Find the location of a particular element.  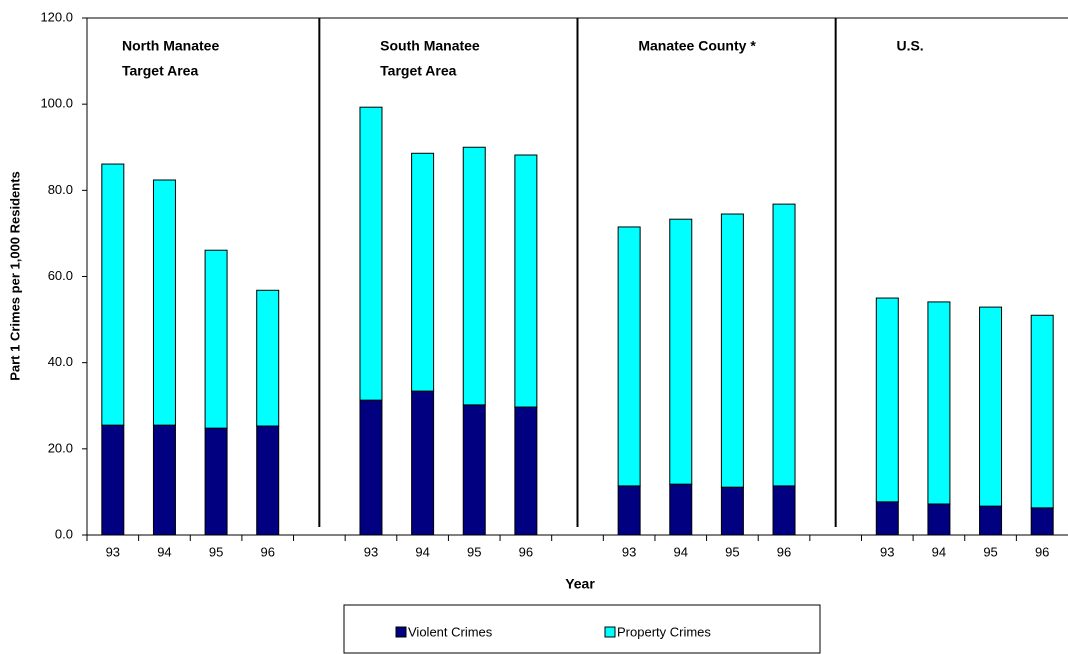

x-axis-title: Year is located at coordinates (580, 584).